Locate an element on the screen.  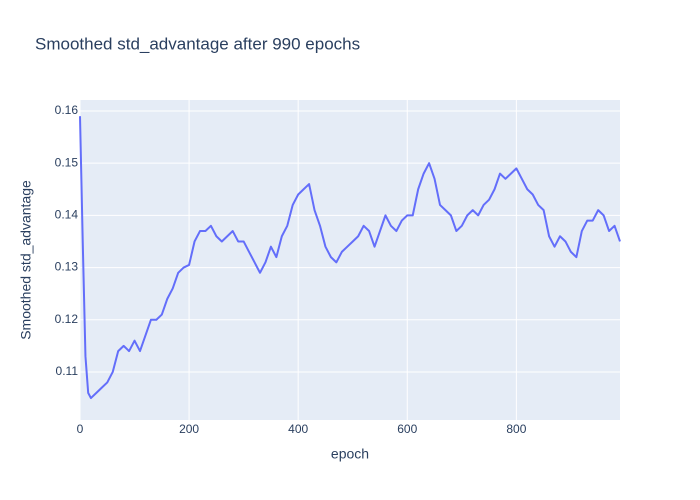
x-tick-label: 600 is located at coordinates (407, 429).